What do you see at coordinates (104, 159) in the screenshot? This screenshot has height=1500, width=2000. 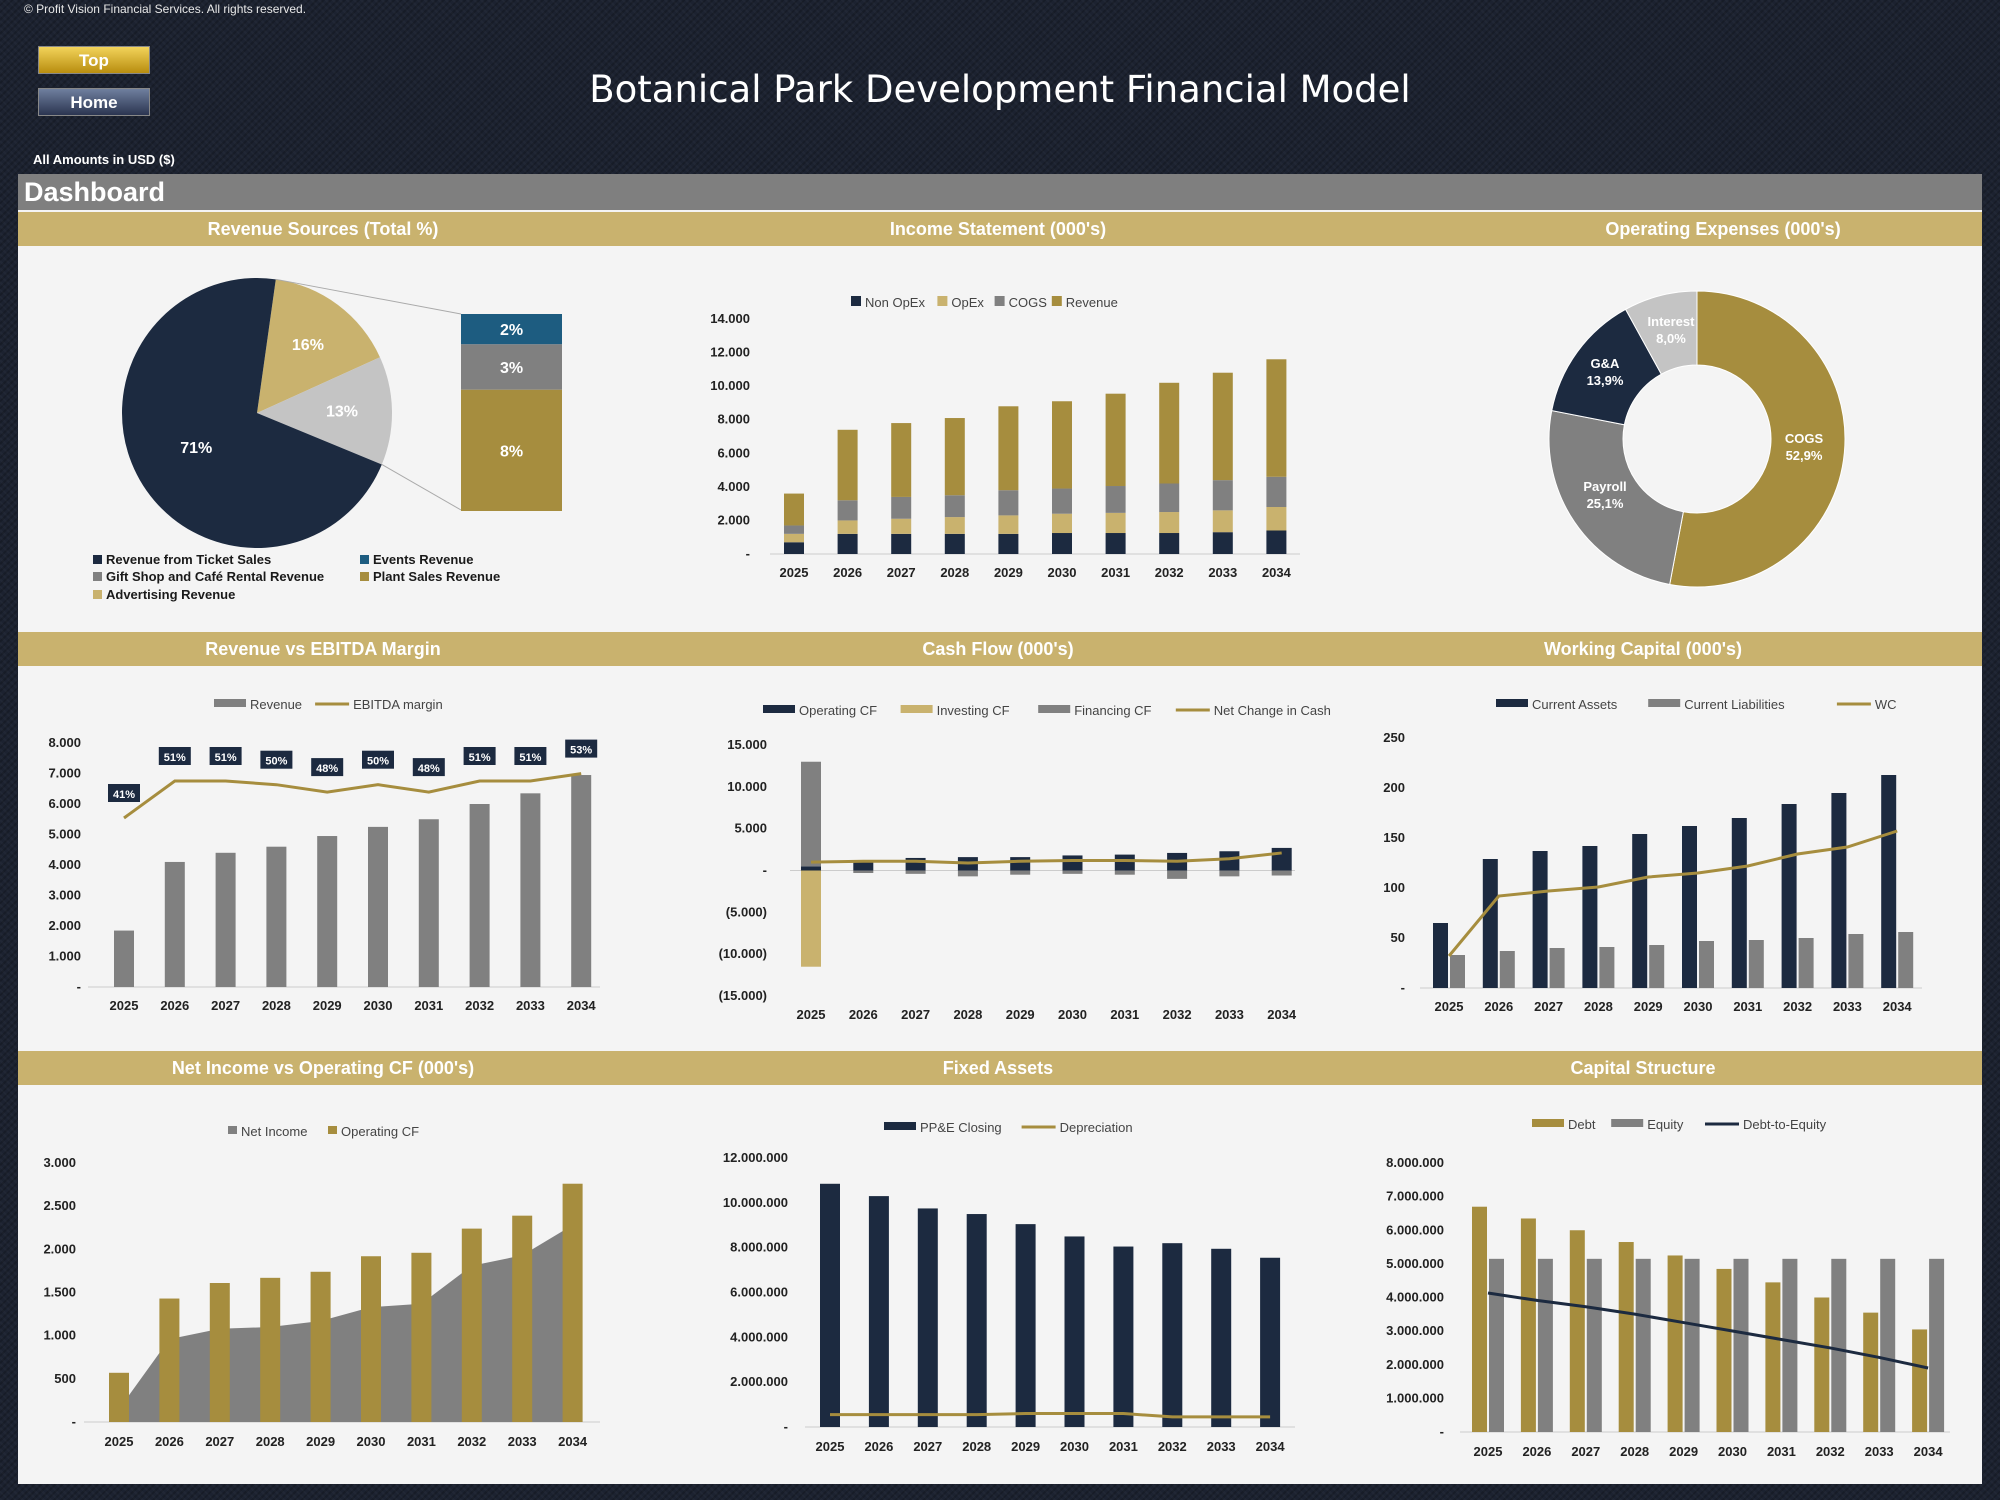 I see `currency-note: All Amounts in USD ($)` at bounding box center [104, 159].